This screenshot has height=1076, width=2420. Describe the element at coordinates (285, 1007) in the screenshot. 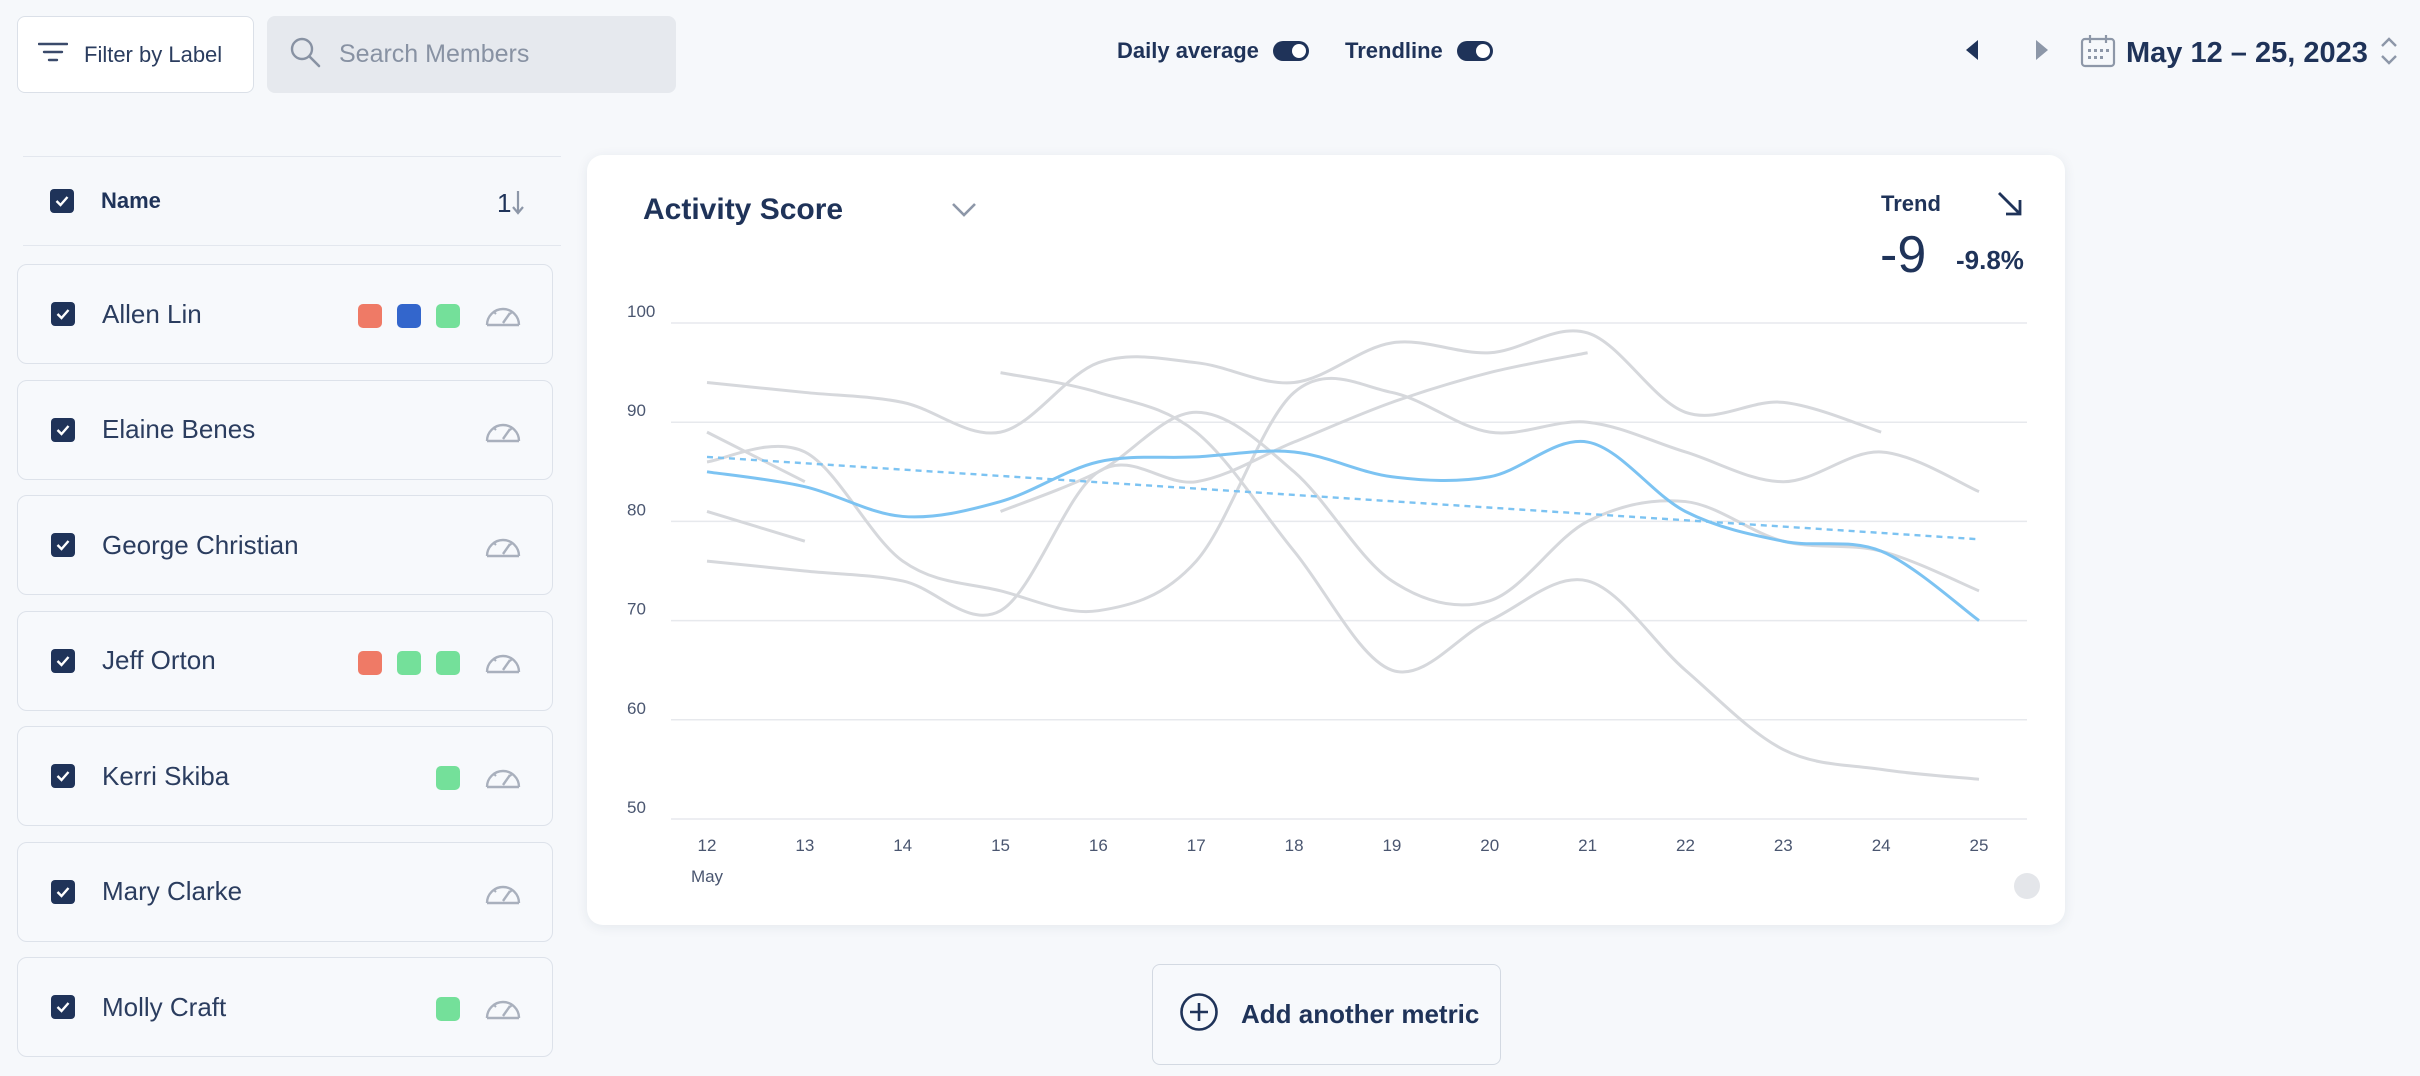

I see `member-row: Molly Craft` at that location.